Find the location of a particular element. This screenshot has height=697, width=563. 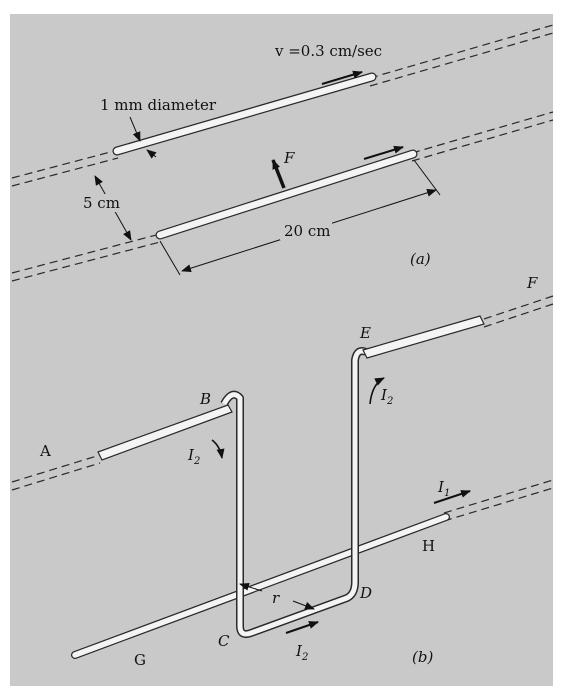

diameter-label: 1 mm diameter is located at coordinates (158, 105).